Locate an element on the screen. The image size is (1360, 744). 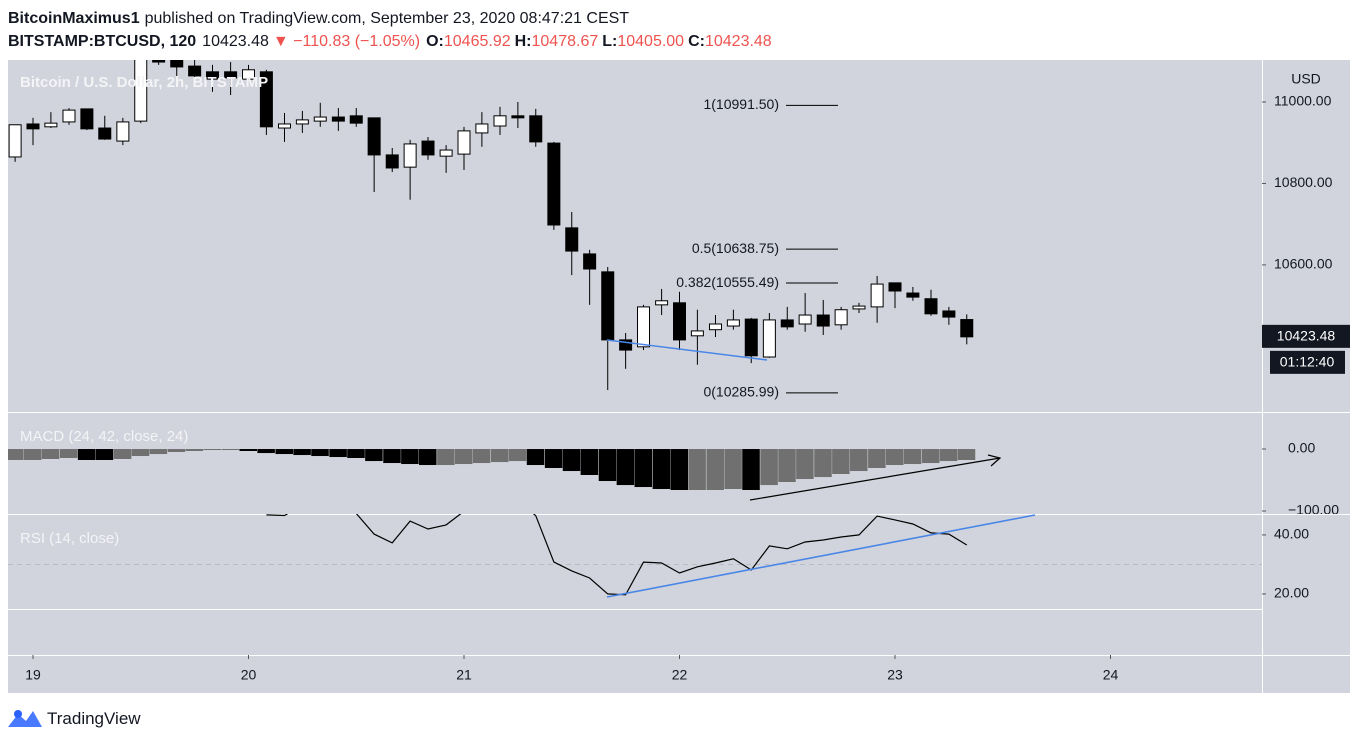
fib-label: 0(10285.99) is located at coordinates (741, 392).